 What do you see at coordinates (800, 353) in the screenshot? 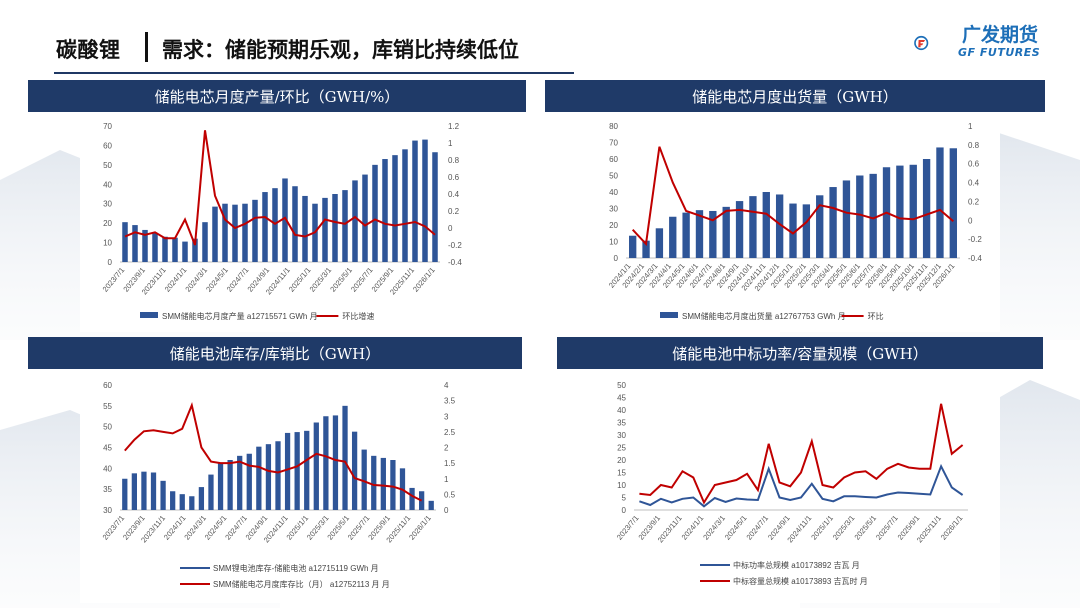
I see `panel-title-tender: 储能电池中标功率/容量规模（GWH）` at bounding box center [800, 353].